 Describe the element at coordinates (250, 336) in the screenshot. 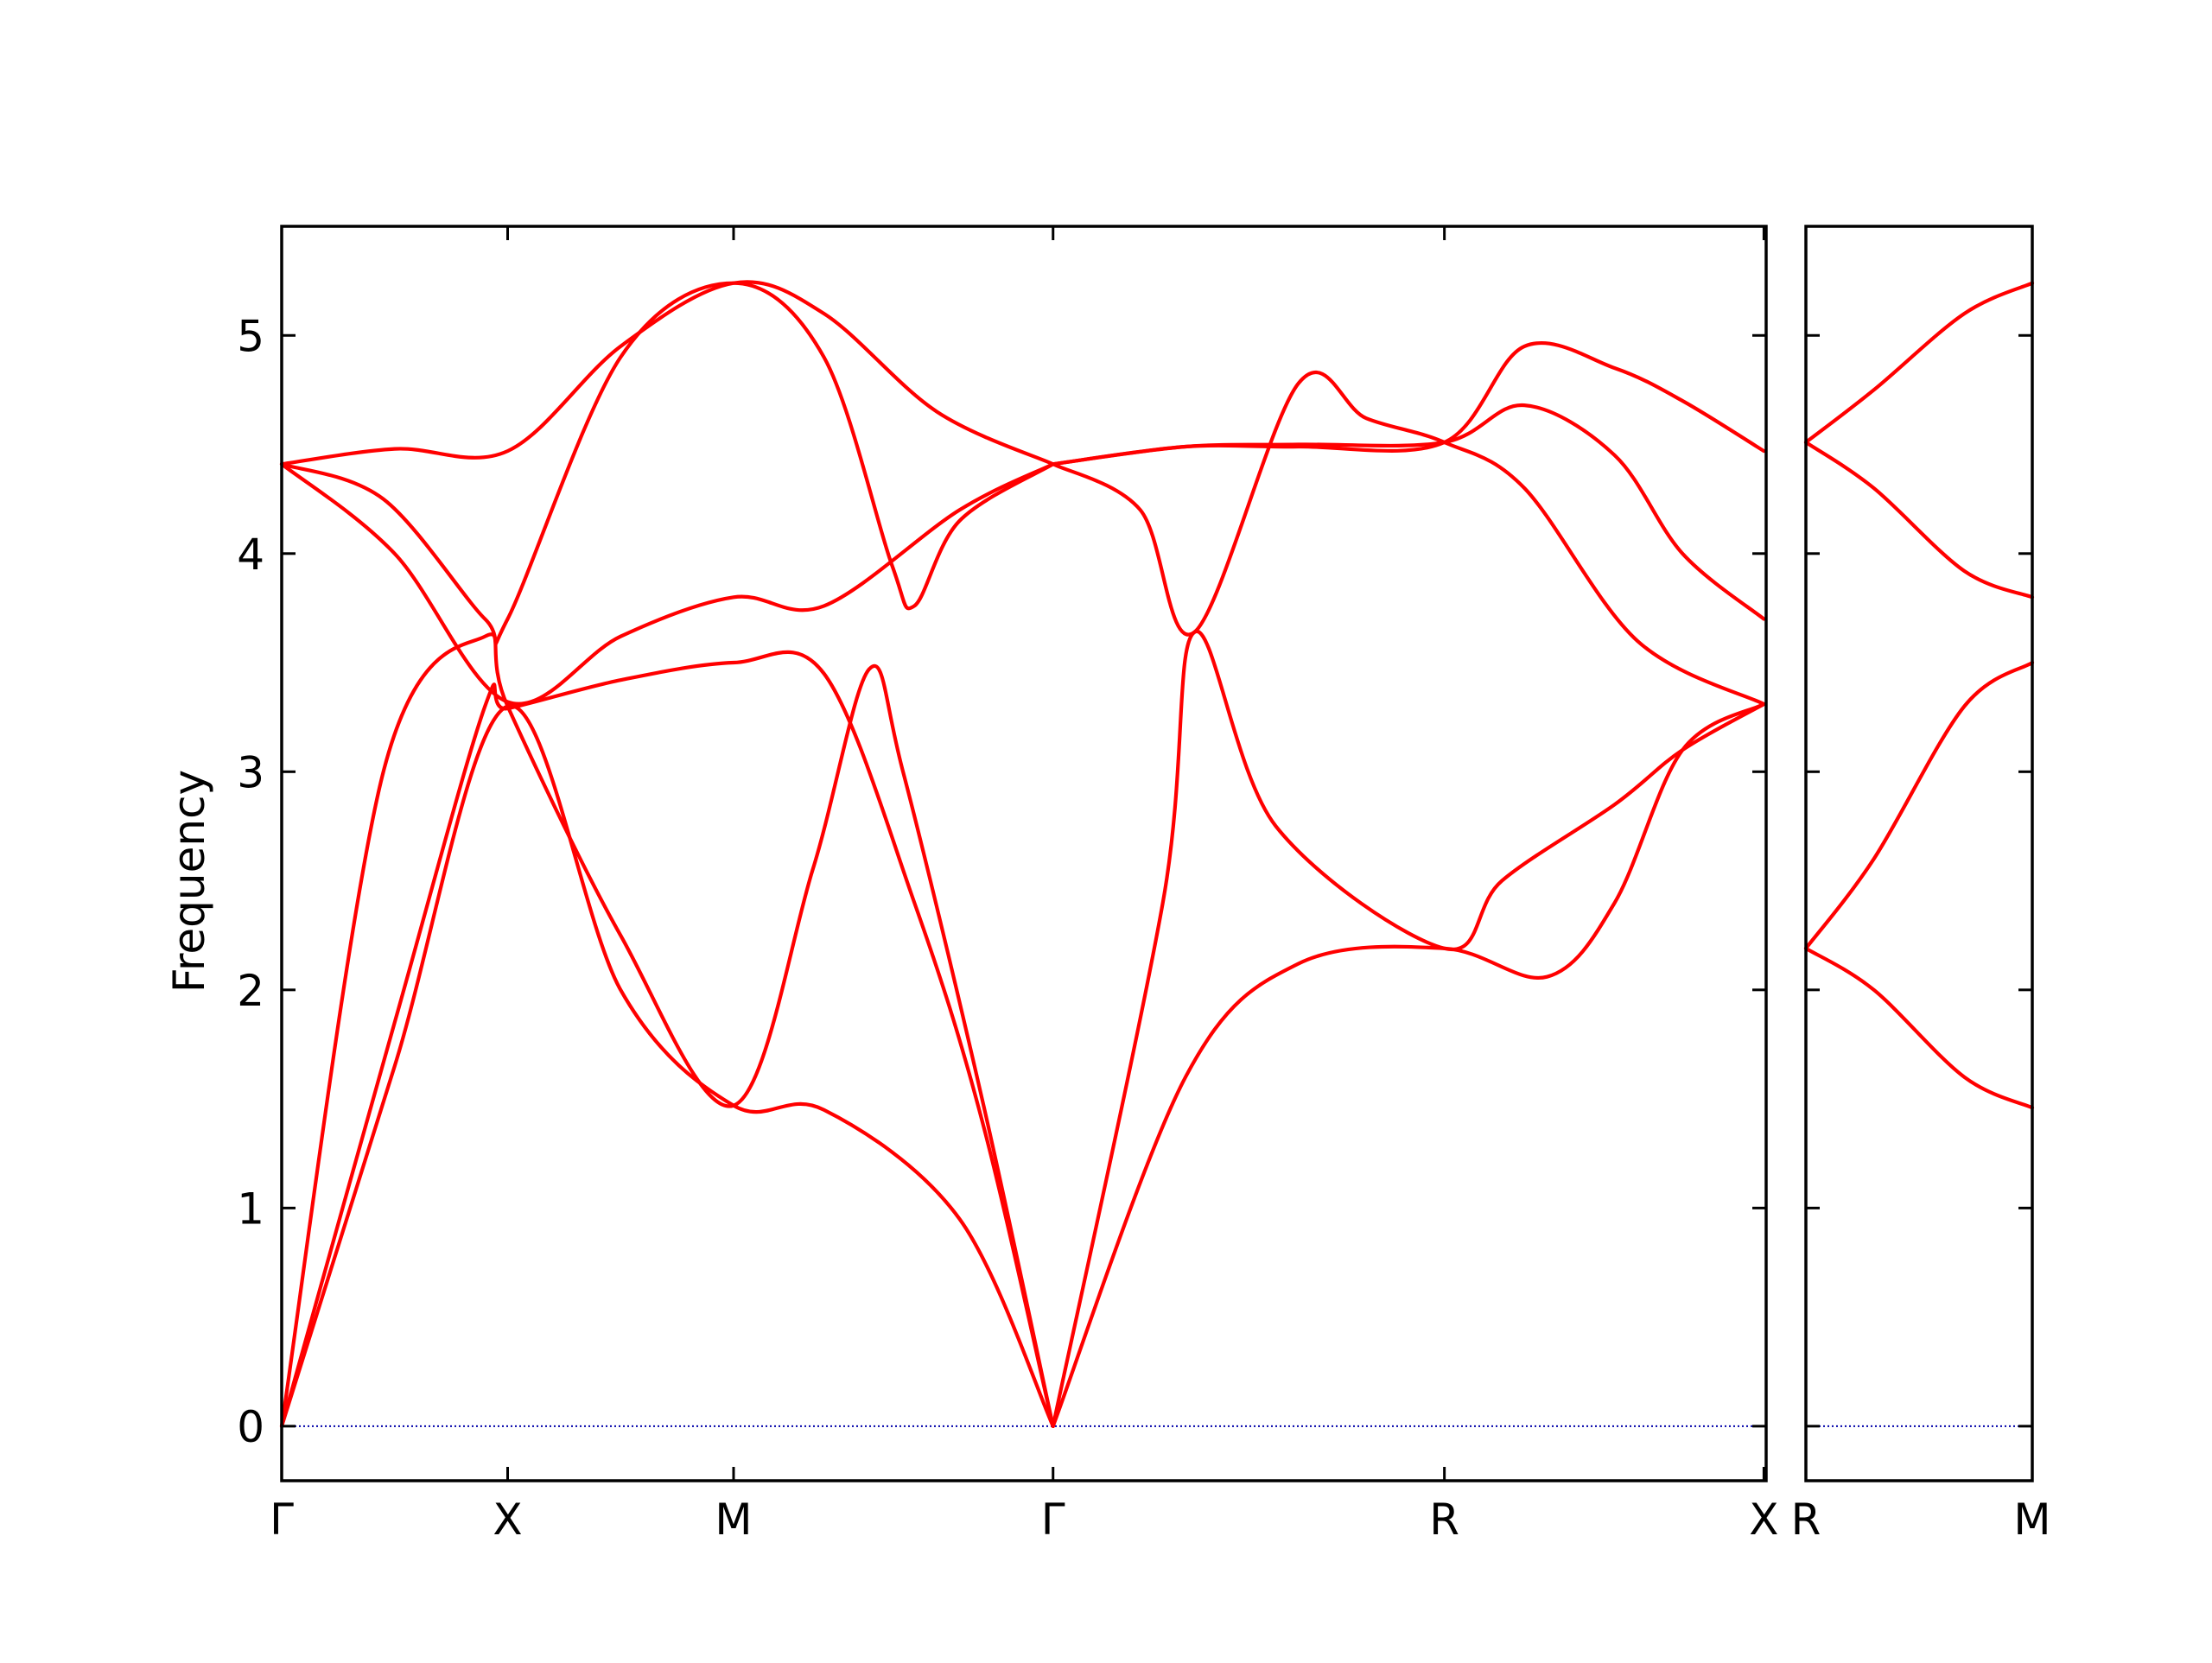

I see `y-tick-label: 5` at that location.